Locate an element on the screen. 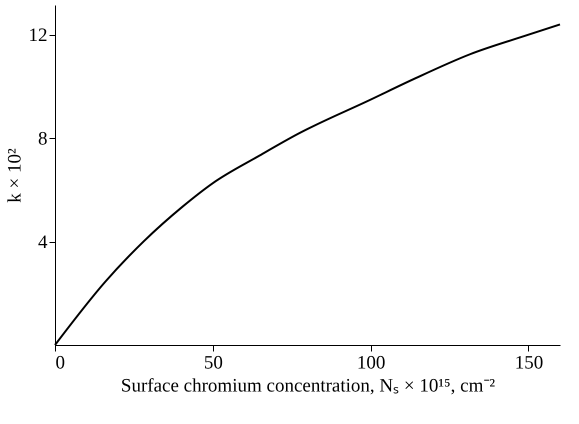 Image resolution: width=579 pixels, height=424 pixels. y-tick-label: 8 is located at coordinates (43, 139).